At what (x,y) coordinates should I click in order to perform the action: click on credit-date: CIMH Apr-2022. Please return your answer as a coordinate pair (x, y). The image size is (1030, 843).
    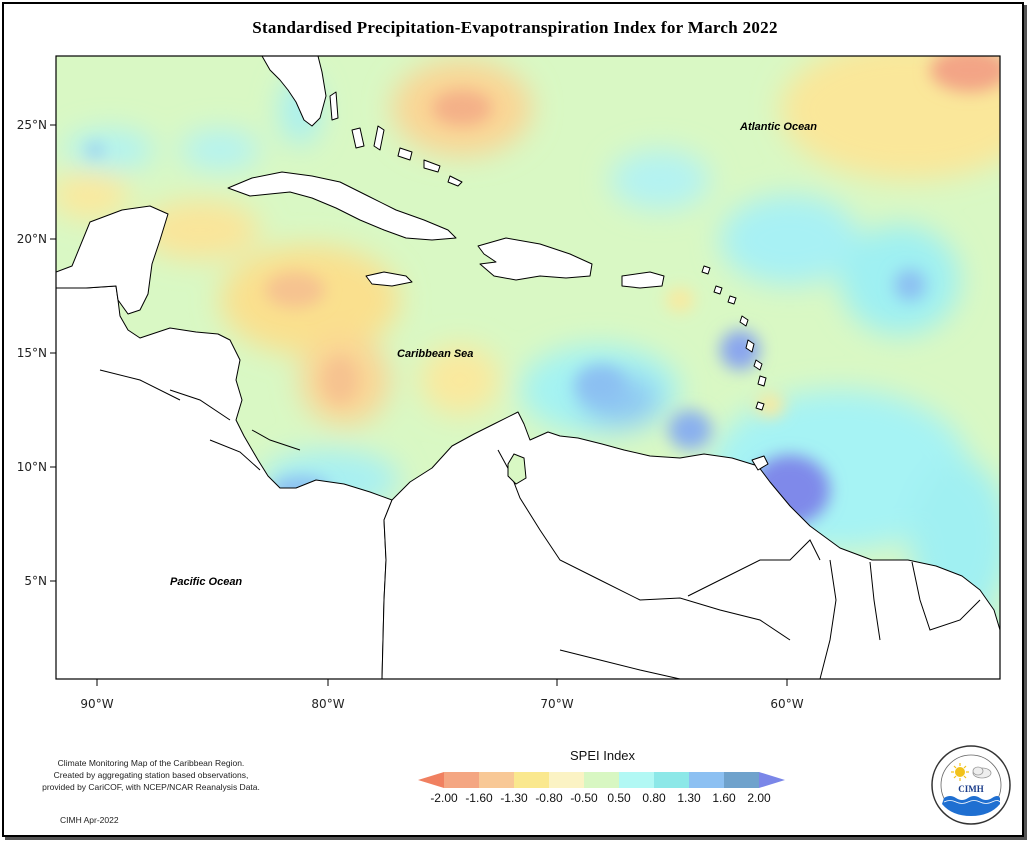
    Looking at the image, I should click on (89, 820).